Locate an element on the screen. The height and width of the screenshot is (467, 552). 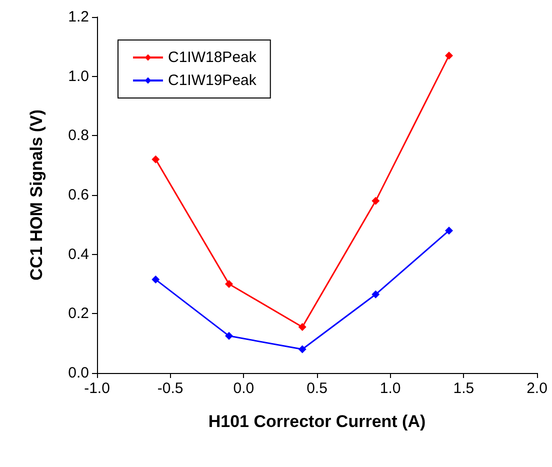
x-tick-label: 0.0 is located at coordinates (243, 388).